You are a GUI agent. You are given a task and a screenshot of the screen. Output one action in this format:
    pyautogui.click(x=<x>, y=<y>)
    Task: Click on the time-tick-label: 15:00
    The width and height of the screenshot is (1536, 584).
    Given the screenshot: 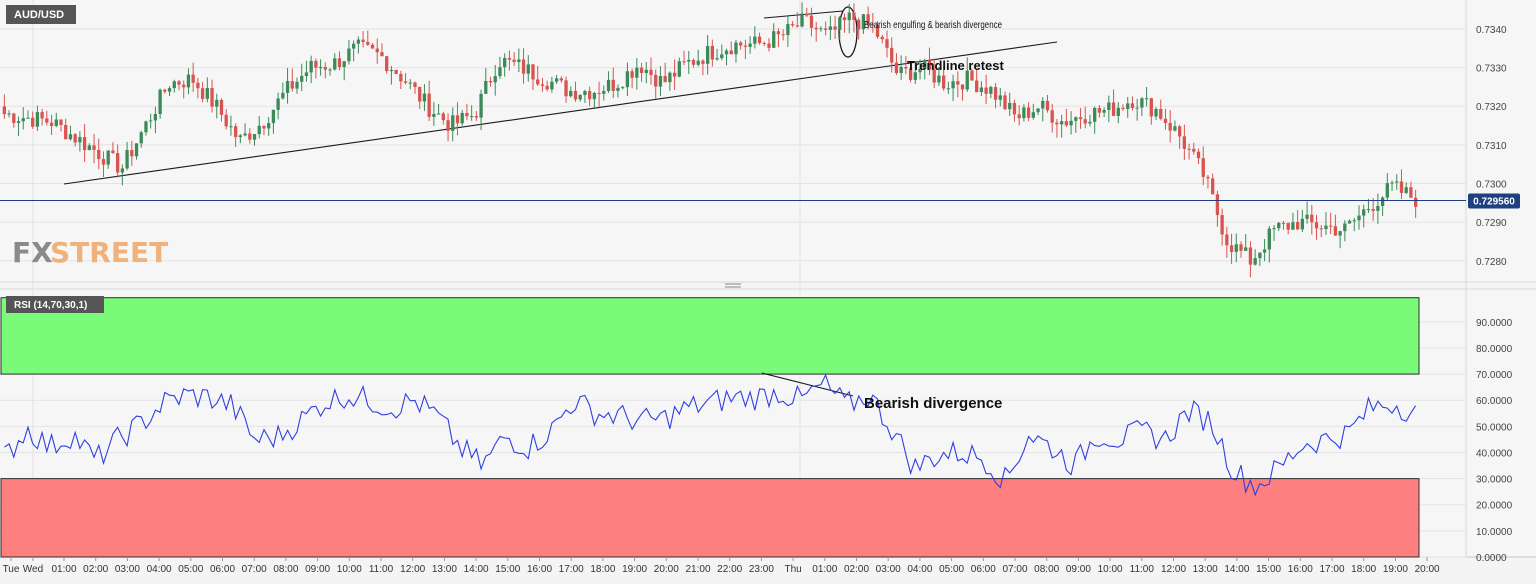 What is the action you would take?
    pyautogui.click(x=507, y=569)
    